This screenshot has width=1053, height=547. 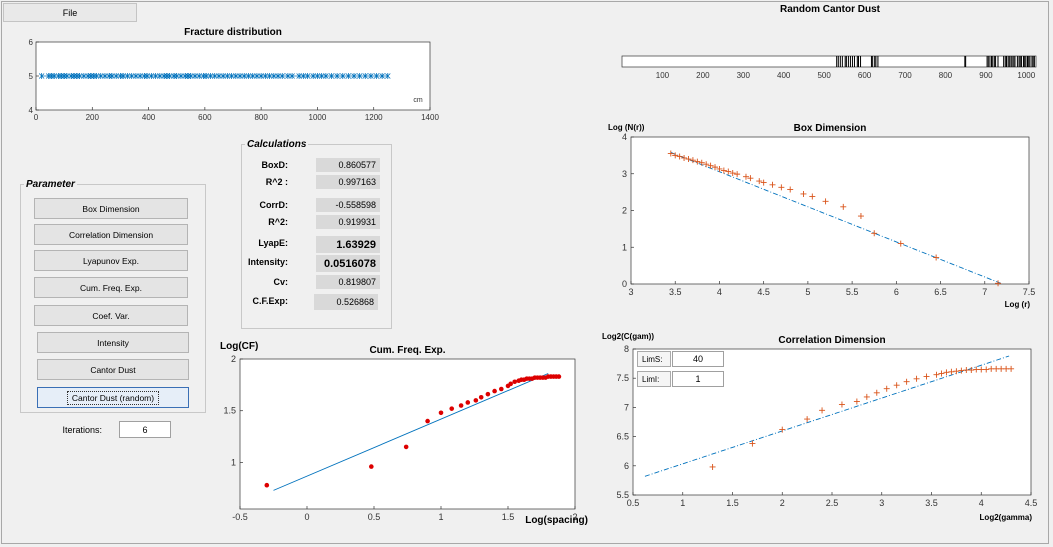 I want to click on iterations-input: 6, so click(x=145, y=429).